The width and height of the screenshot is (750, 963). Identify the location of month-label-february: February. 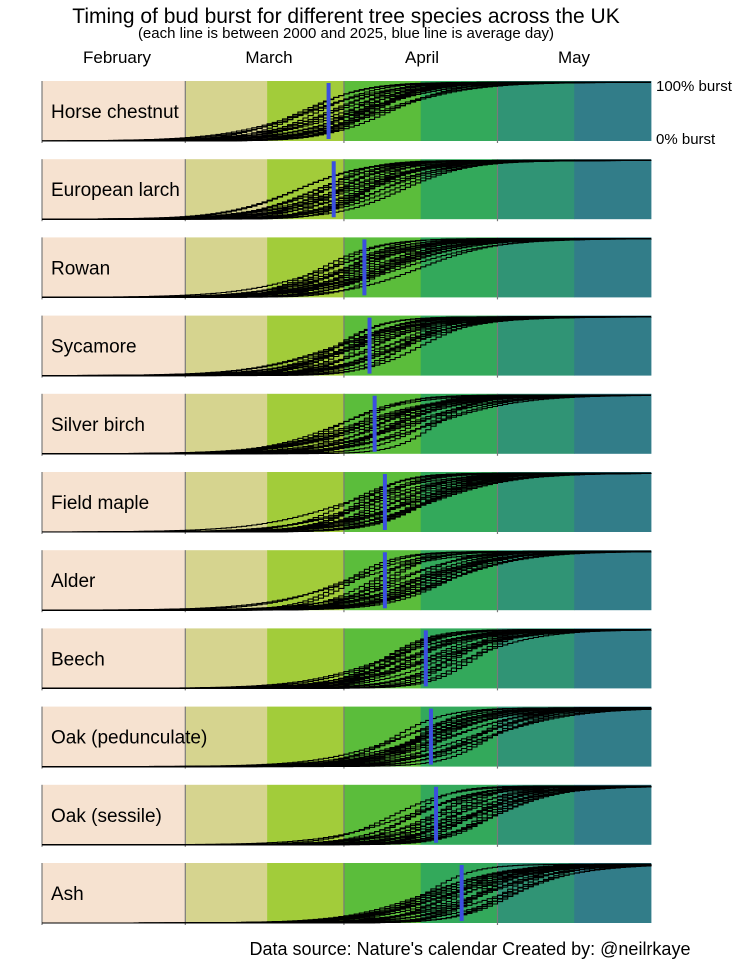
(117, 57).